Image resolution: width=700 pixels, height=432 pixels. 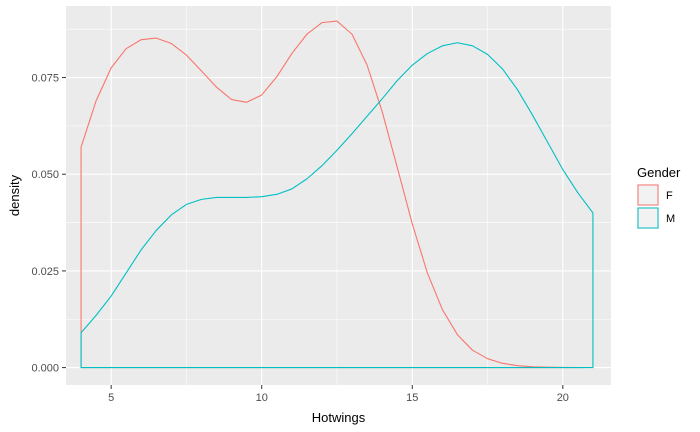 I want to click on legend-key-M, so click(x=648, y=218).